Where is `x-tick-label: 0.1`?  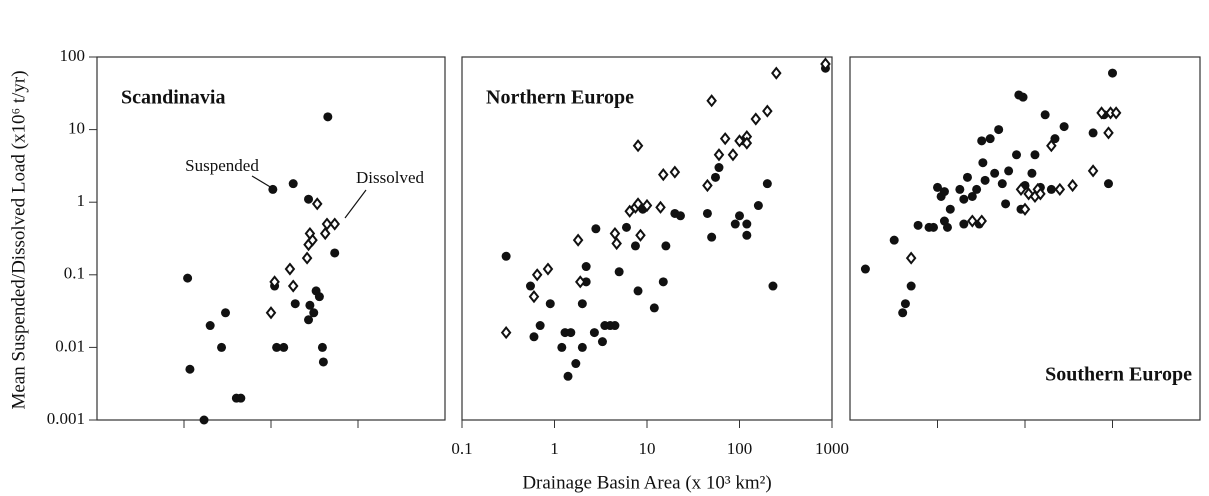 x-tick-label: 0.1 is located at coordinates (461, 448).